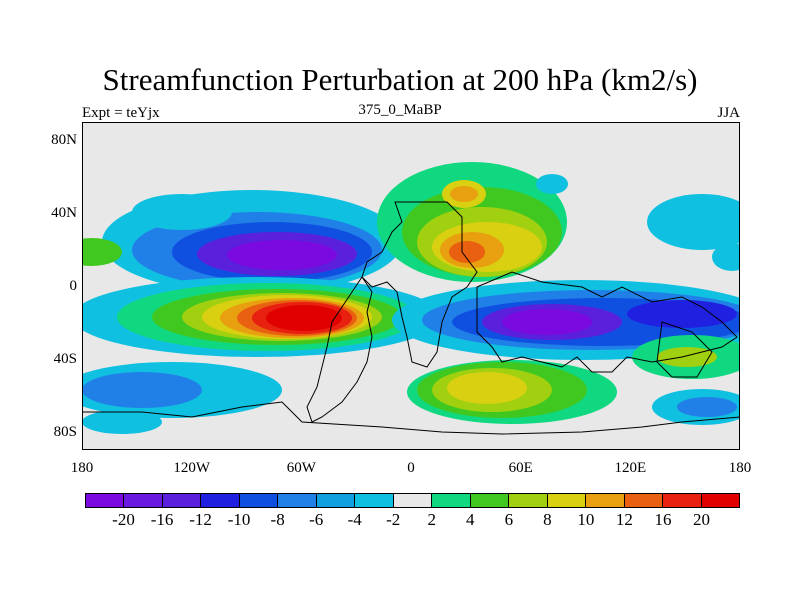 This screenshot has width=800, height=600. I want to click on colorbar-level-label: -4, so click(354, 519).